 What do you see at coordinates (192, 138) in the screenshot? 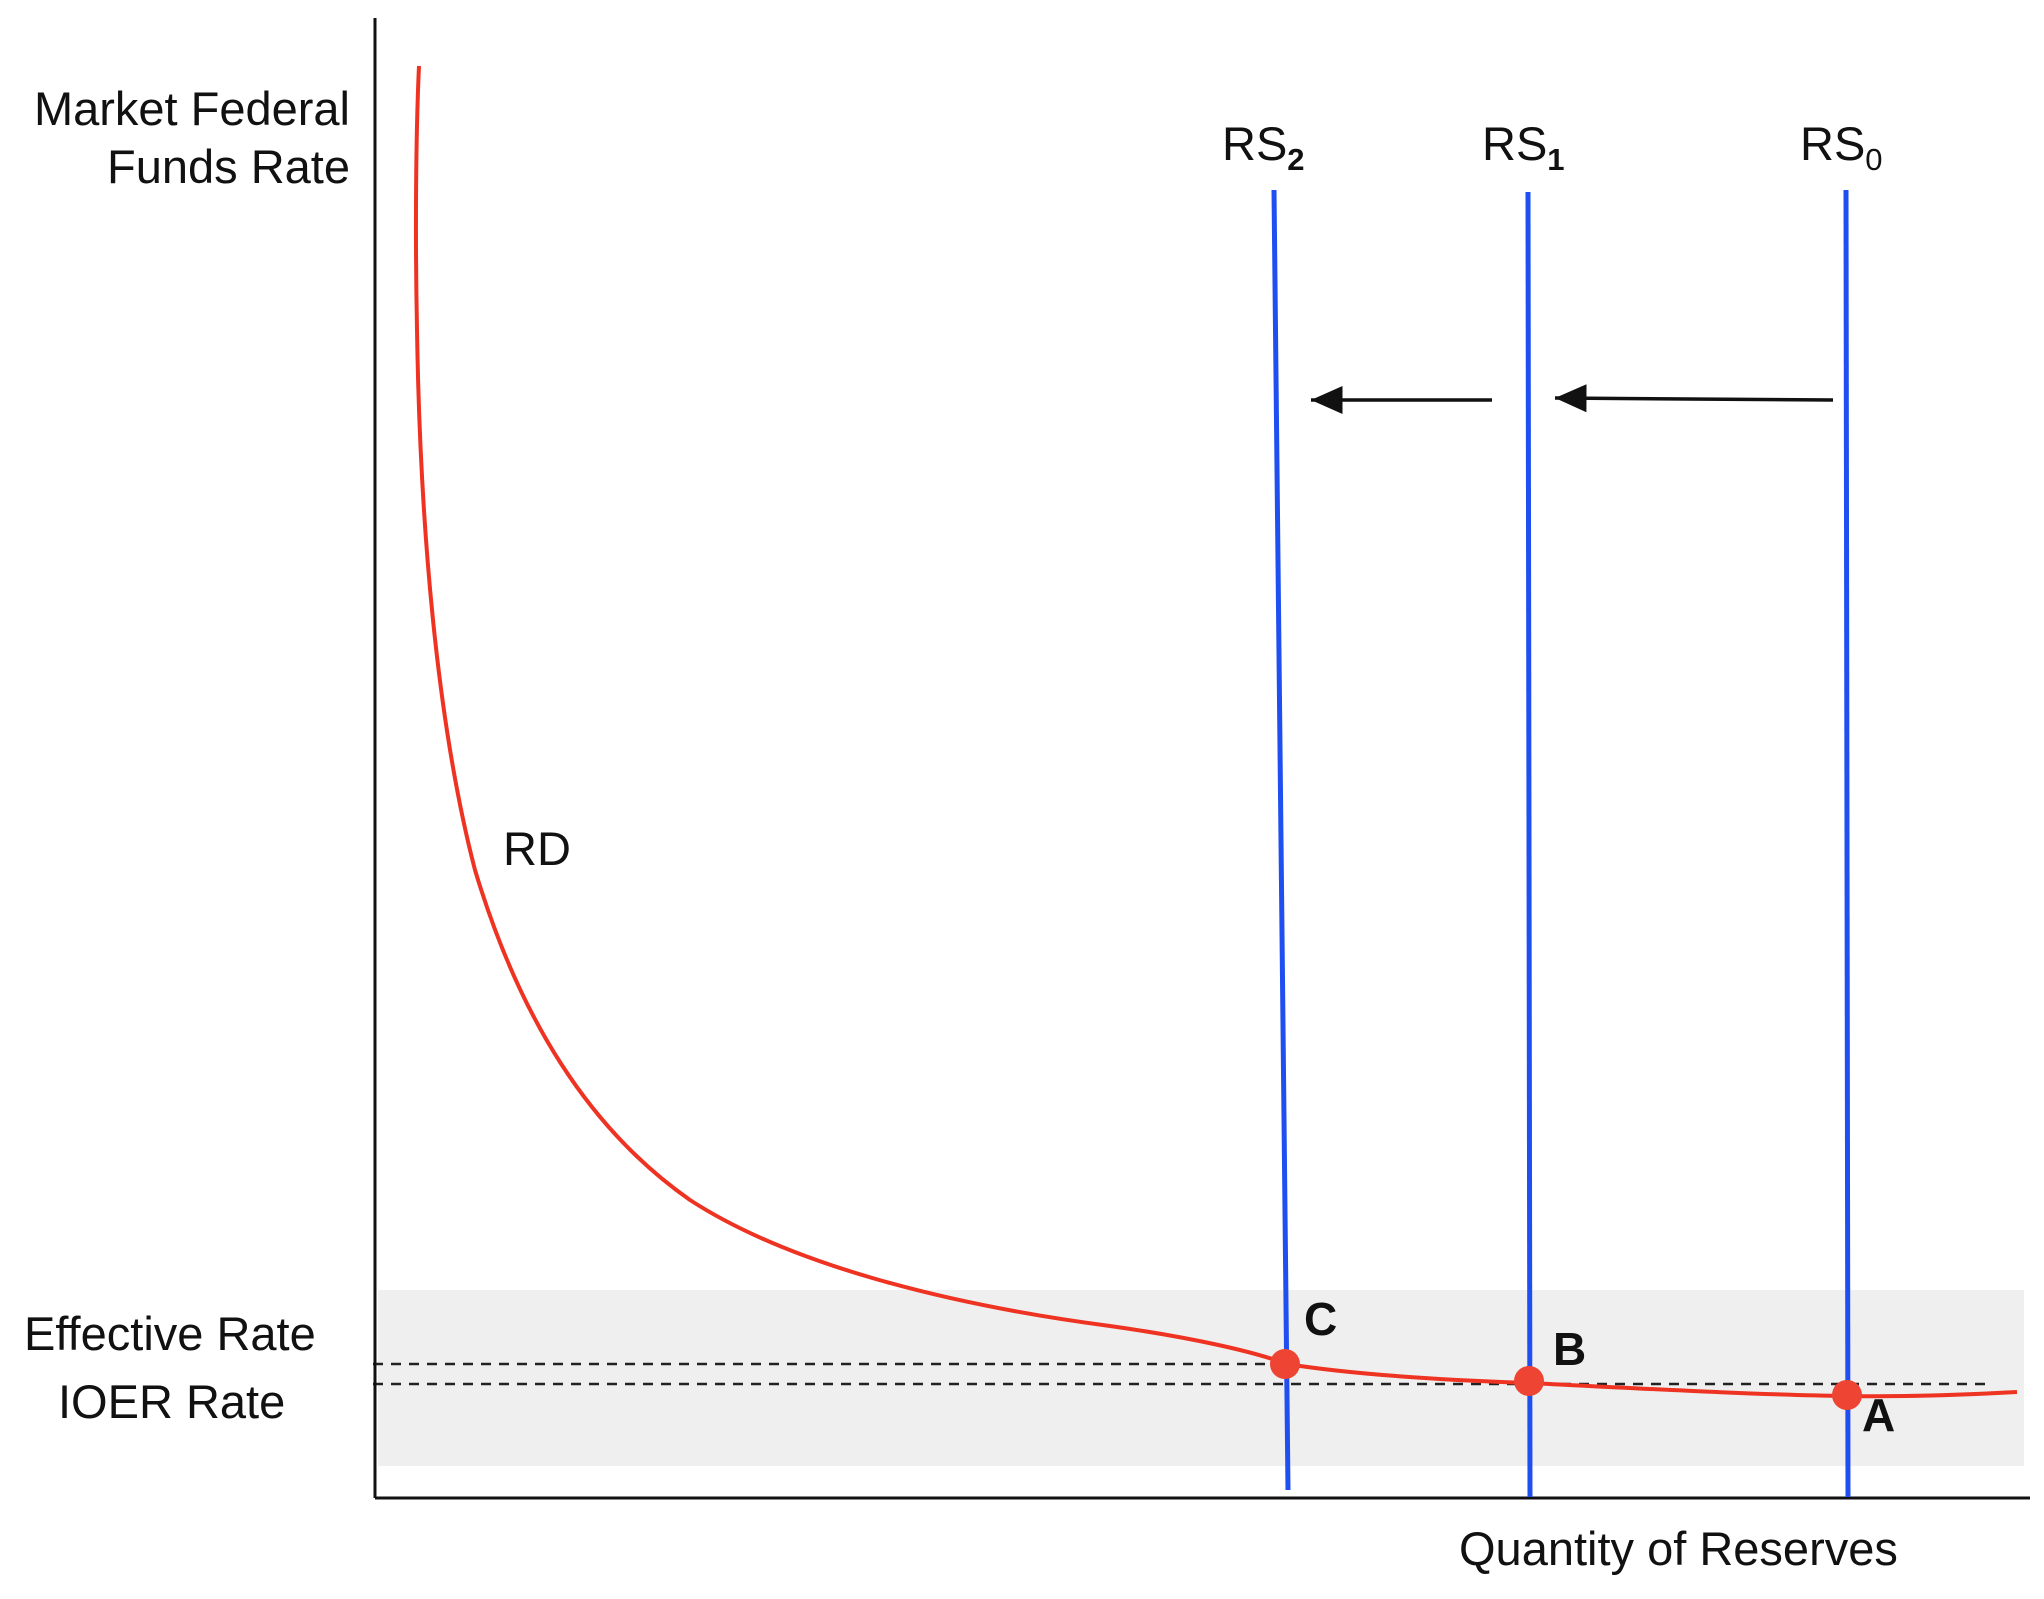
I see `y-axis-label: Market Federal Funds Rate` at bounding box center [192, 138].